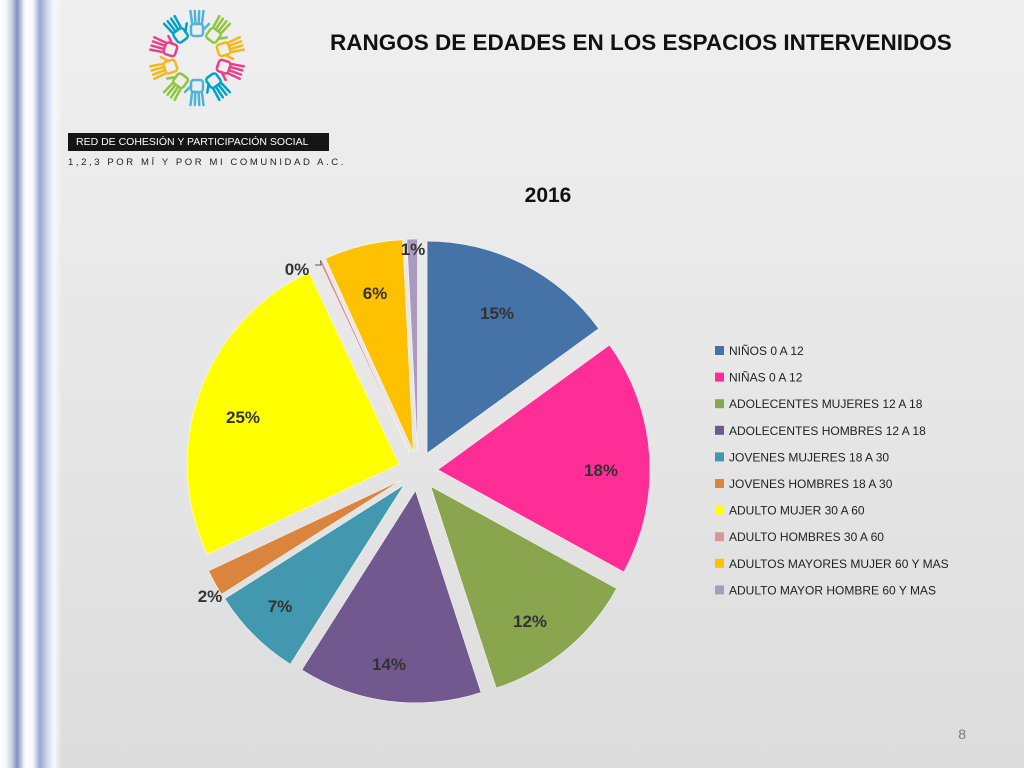 The width and height of the screenshot is (1024, 768). I want to click on data-label: 25%, so click(243, 417).